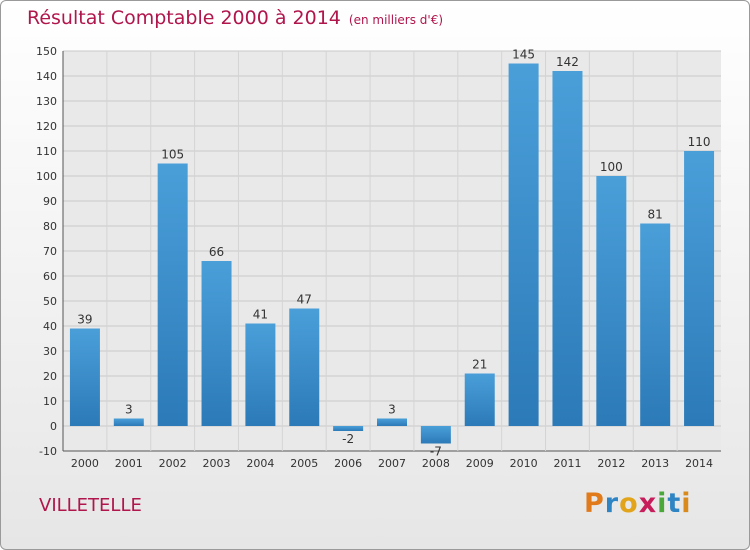  I want to click on x-tick-label: 2002, so click(173, 463).